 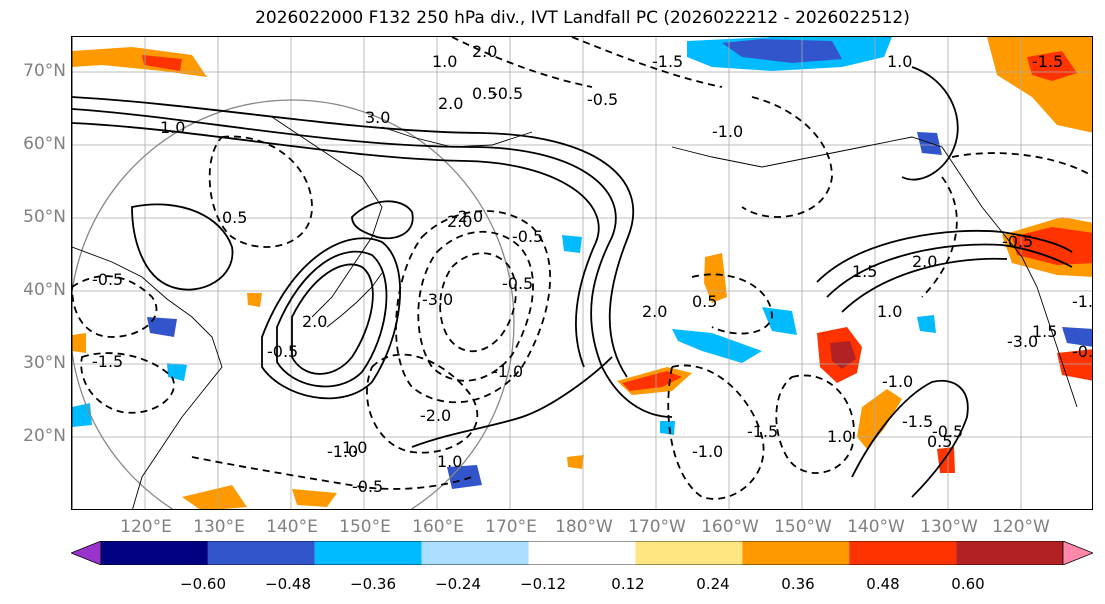 I want to click on lat-label-50n: 50°N, so click(x=44, y=217).